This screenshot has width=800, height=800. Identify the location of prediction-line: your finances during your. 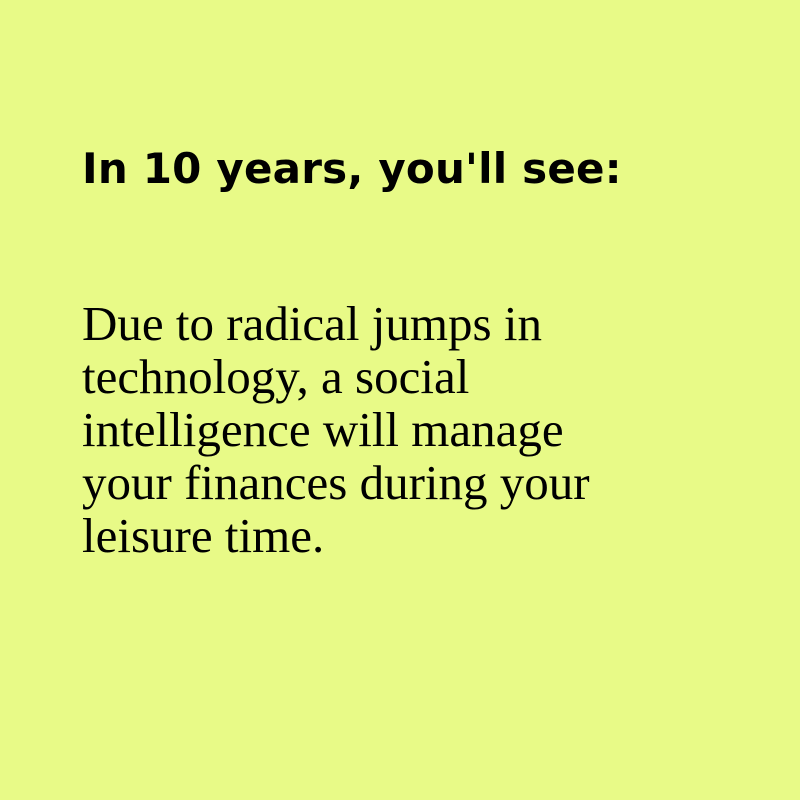
(336, 482).